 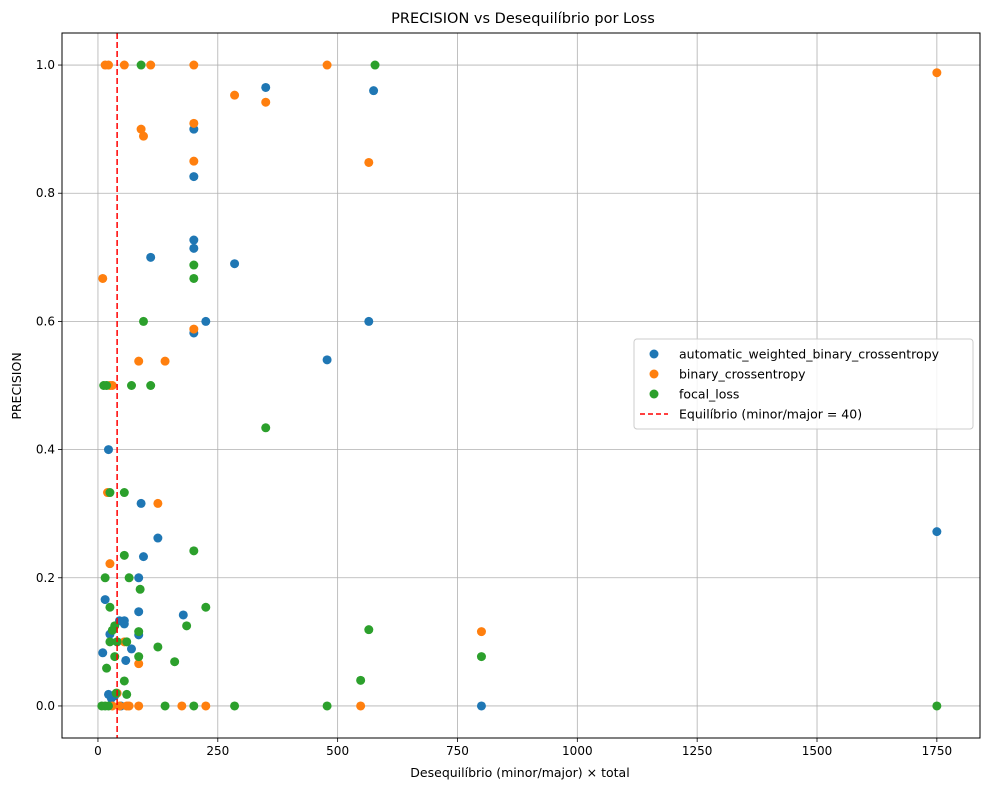 What do you see at coordinates (742, 374) in the screenshot?
I see `legend-label-bce: binary_crossentropy` at bounding box center [742, 374].